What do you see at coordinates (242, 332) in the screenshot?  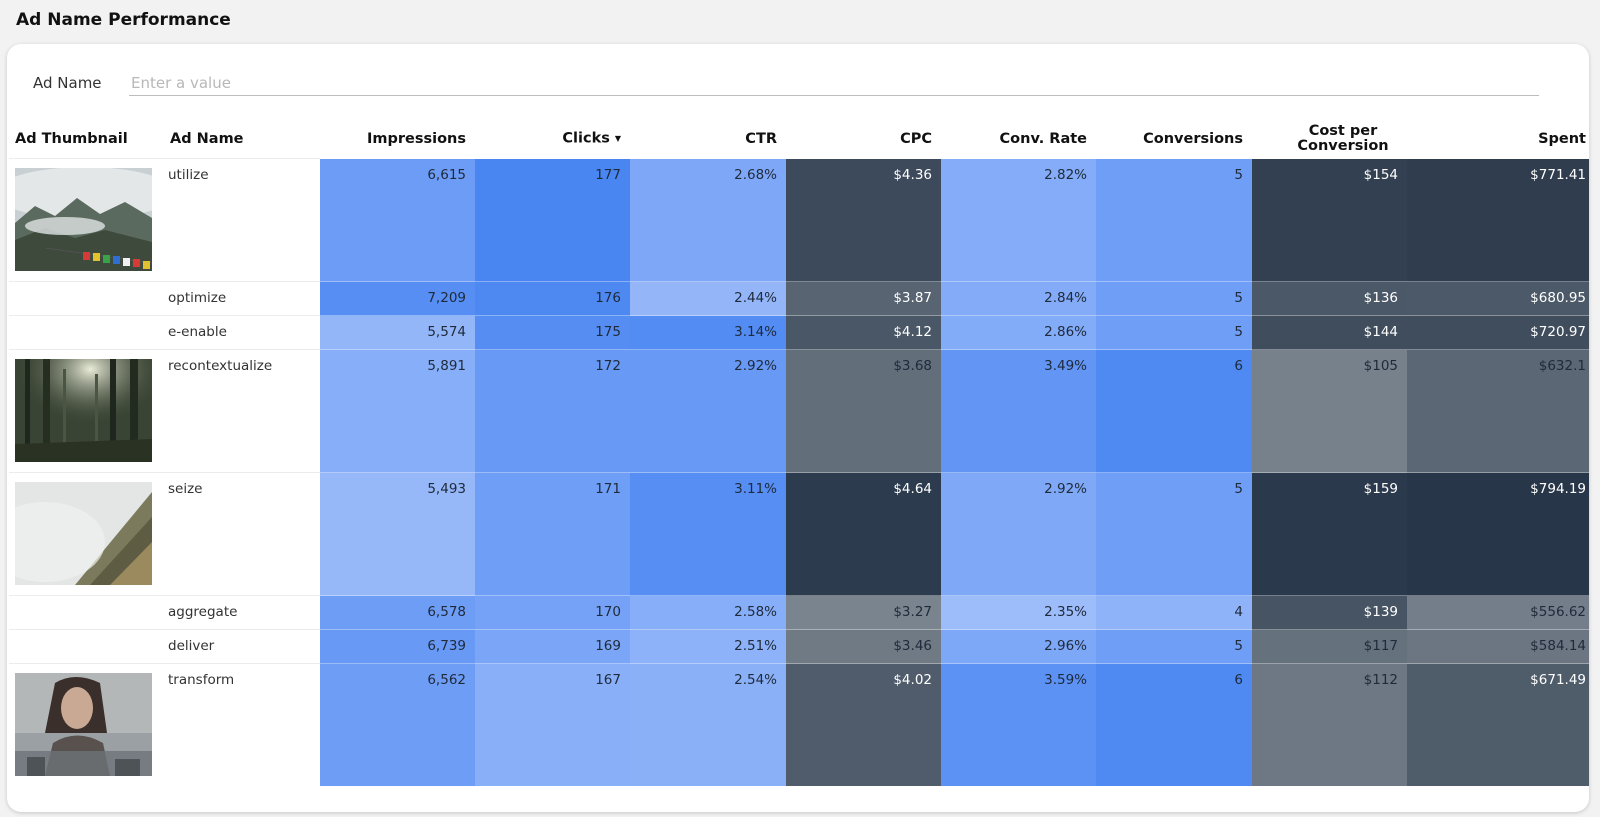 I see `ad-name-cell: e-enable` at bounding box center [242, 332].